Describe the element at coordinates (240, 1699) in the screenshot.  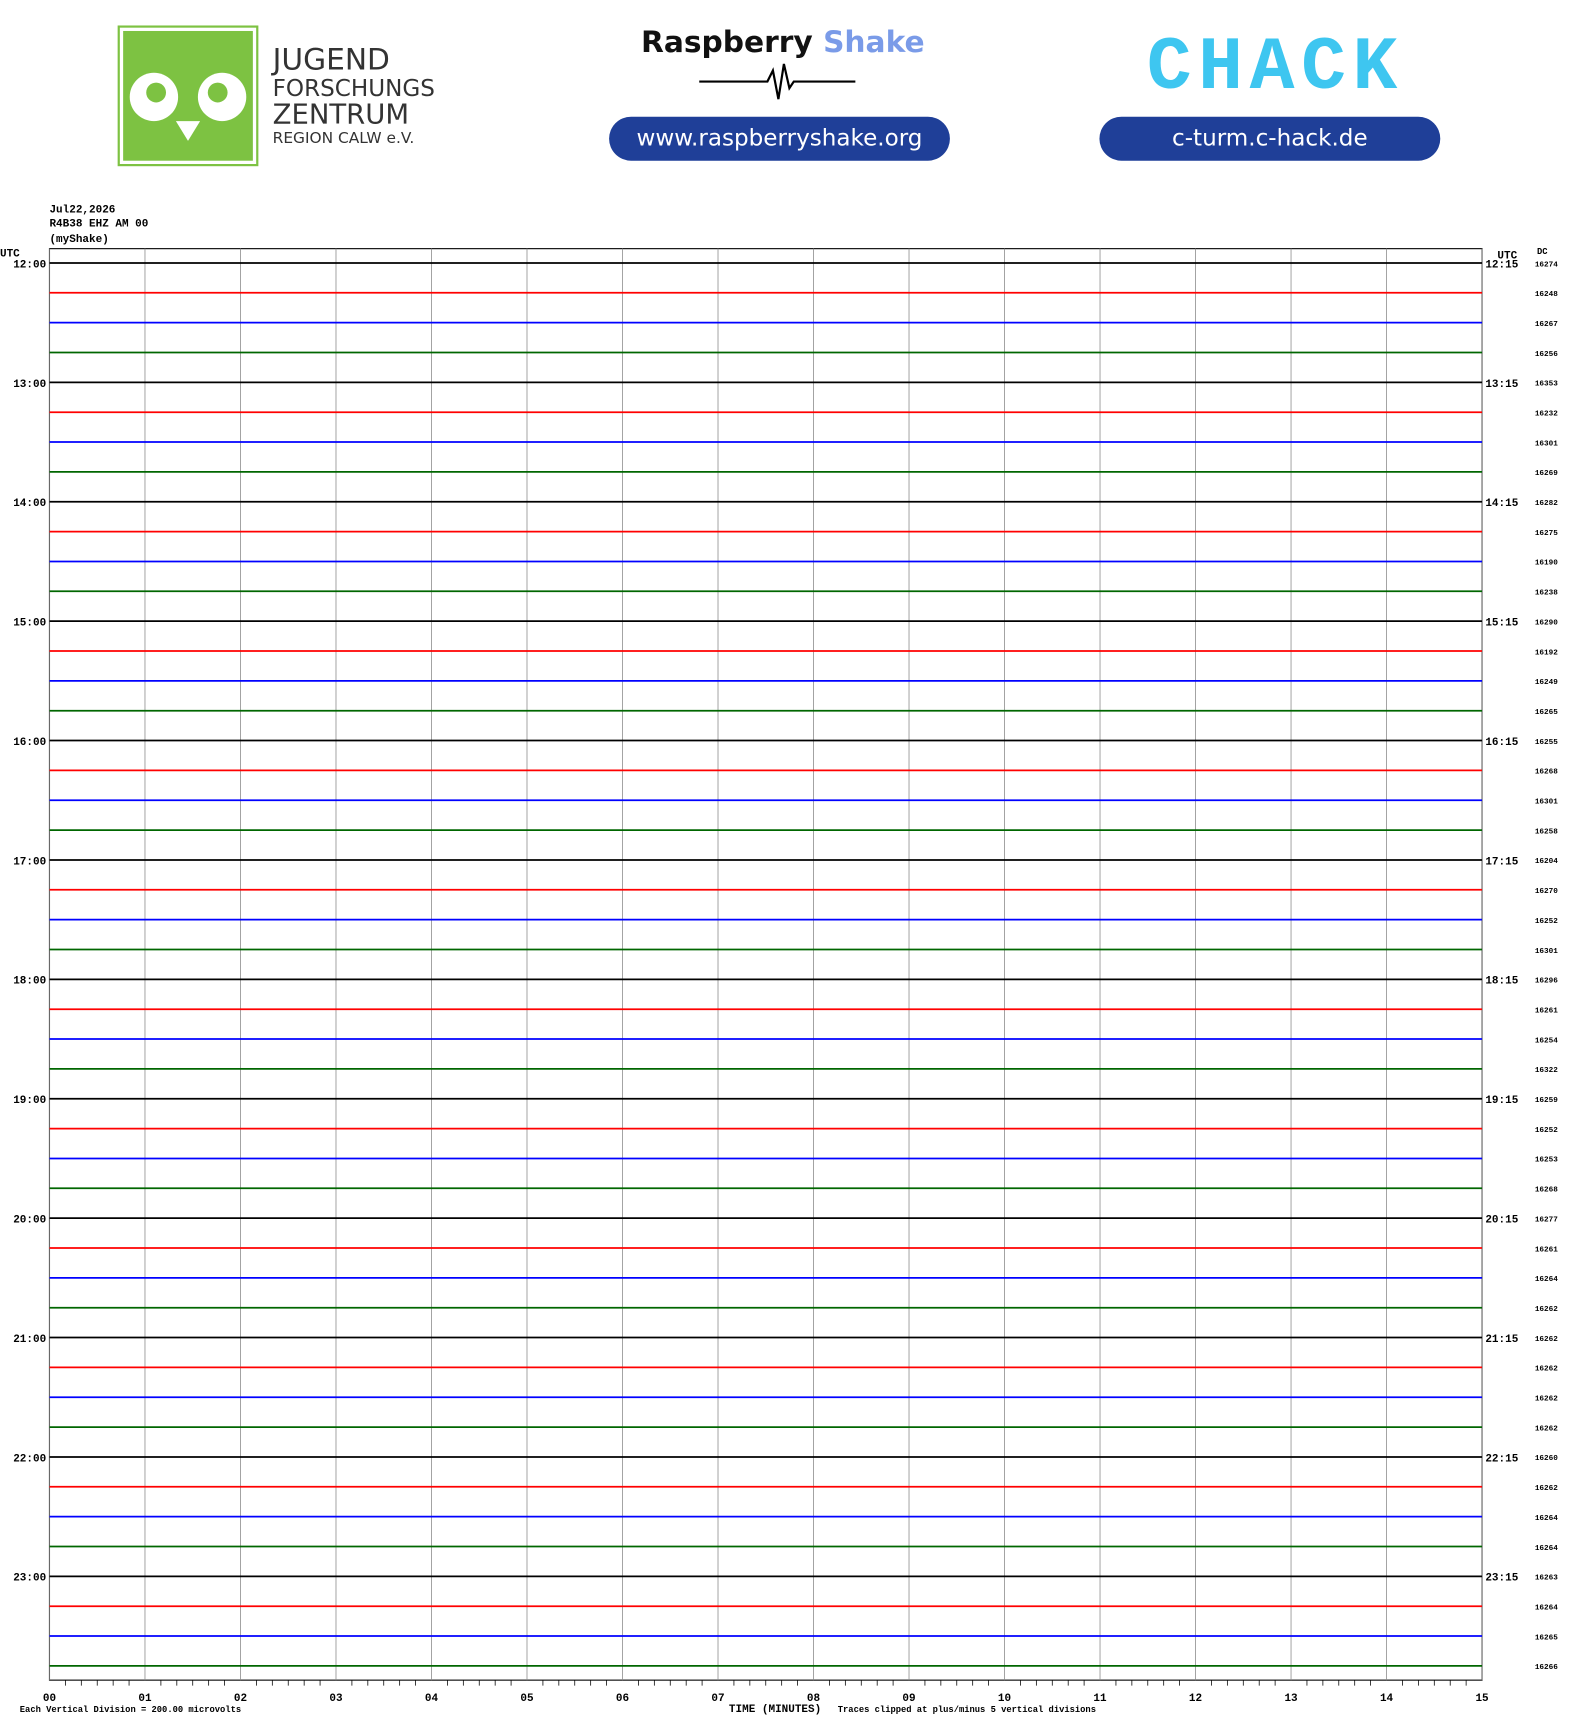
I see `x-tick-label: 02` at that location.